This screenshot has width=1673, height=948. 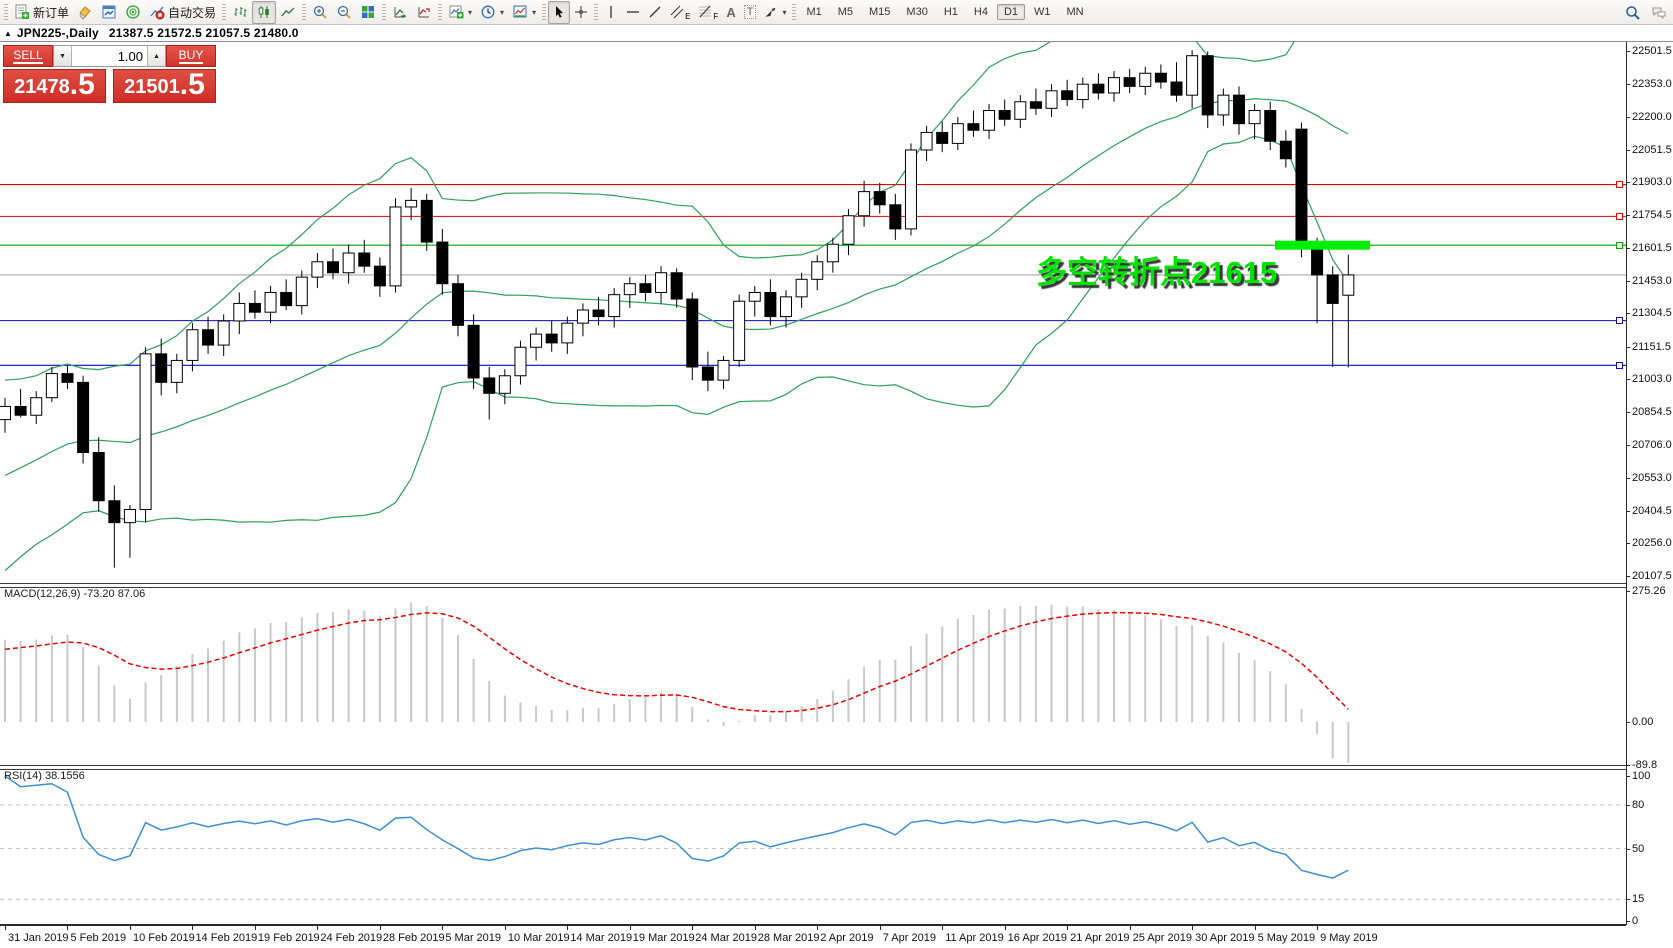 What do you see at coordinates (460, 12) in the screenshot?
I see `indicators-button: ▾` at bounding box center [460, 12].